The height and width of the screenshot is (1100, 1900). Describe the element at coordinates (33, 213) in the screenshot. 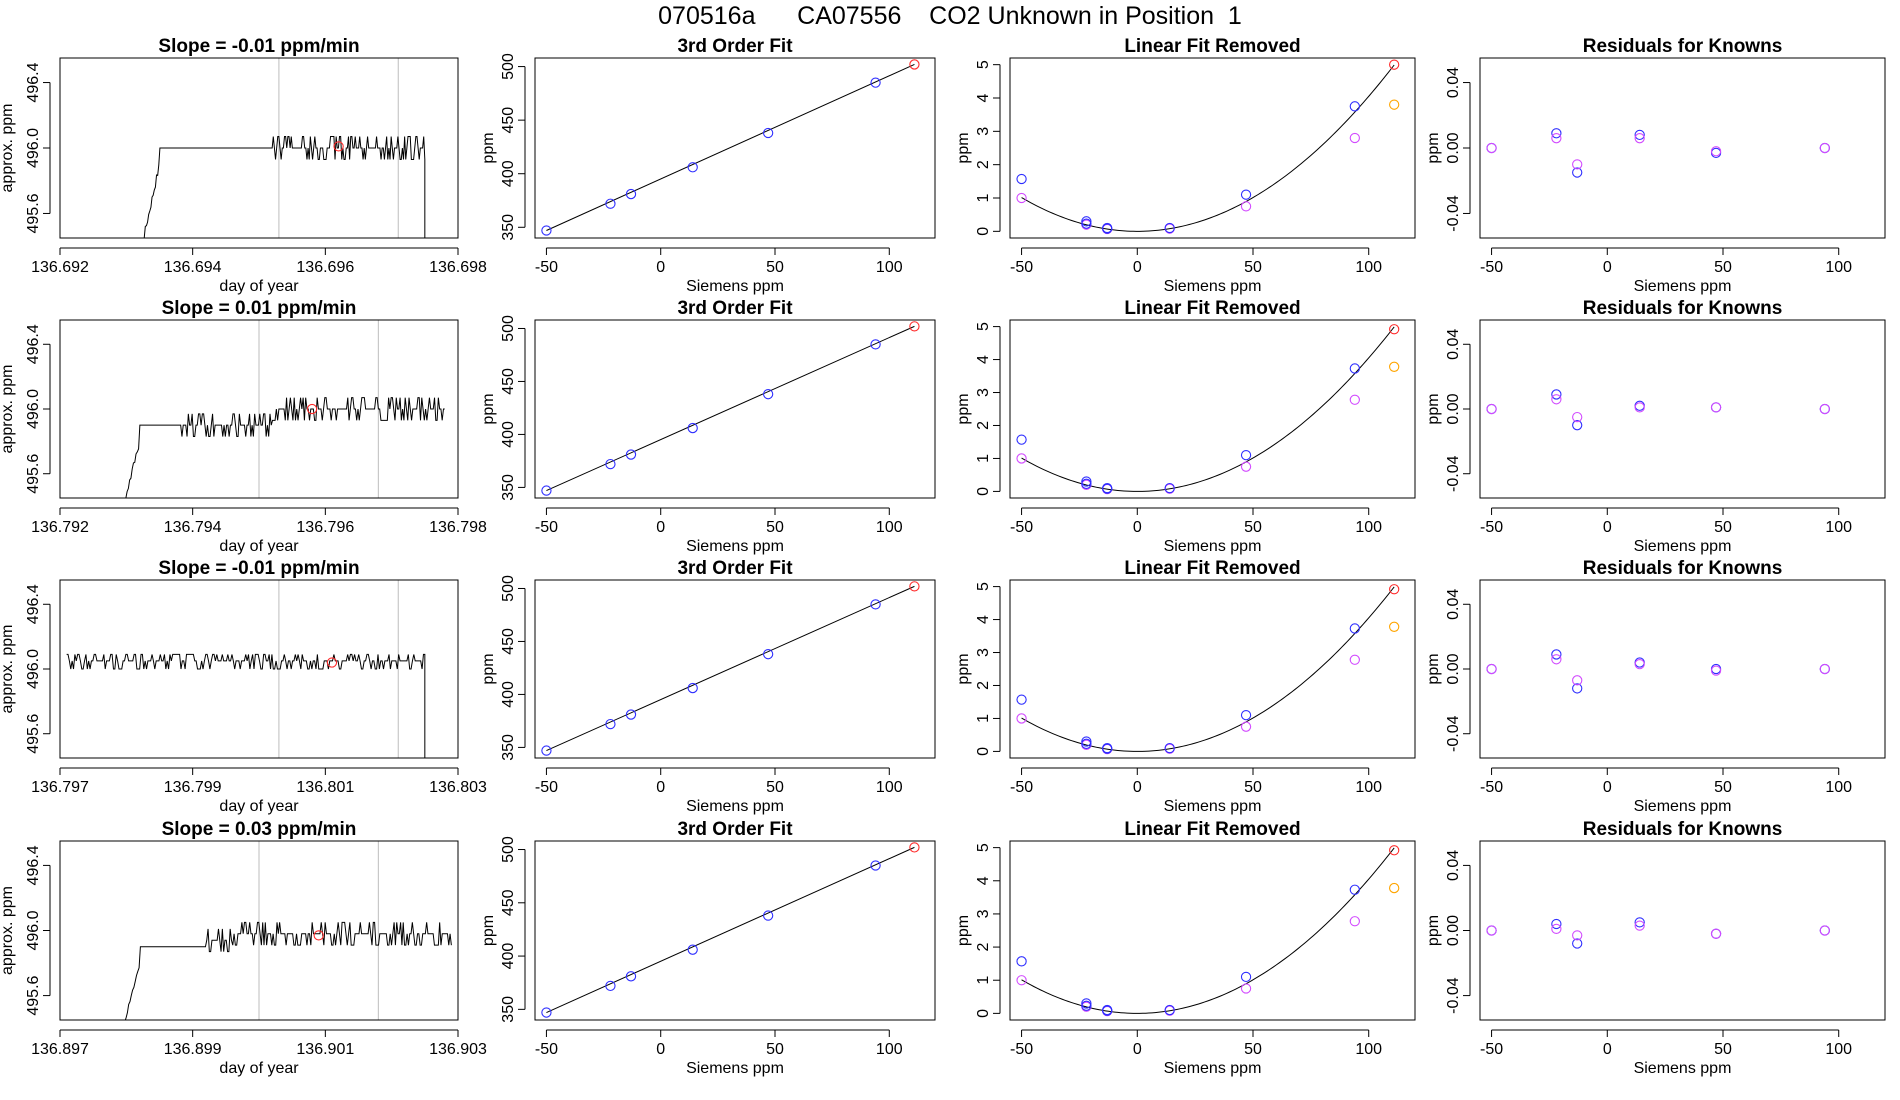

I see `y-tick-label: 495.6` at that location.